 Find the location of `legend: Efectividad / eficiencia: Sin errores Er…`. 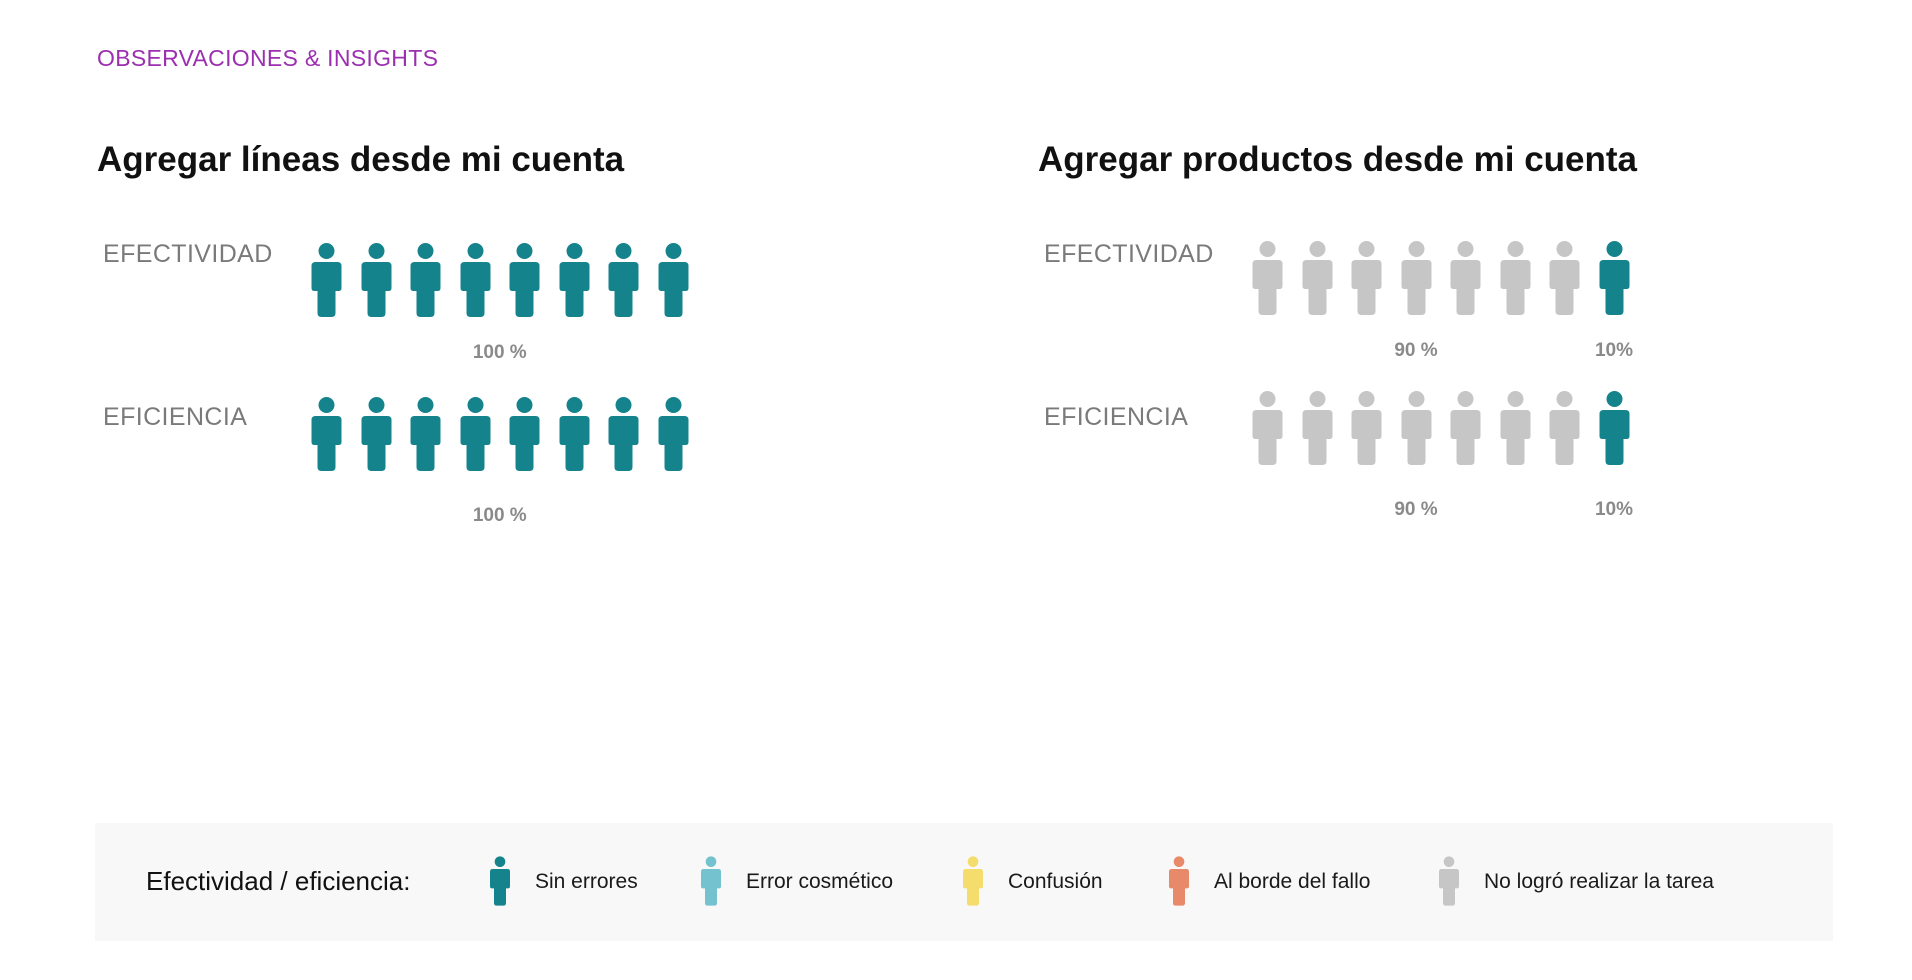

legend: Efectividad / eficiencia: Sin errores Er… is located at coordinates (964, 882).